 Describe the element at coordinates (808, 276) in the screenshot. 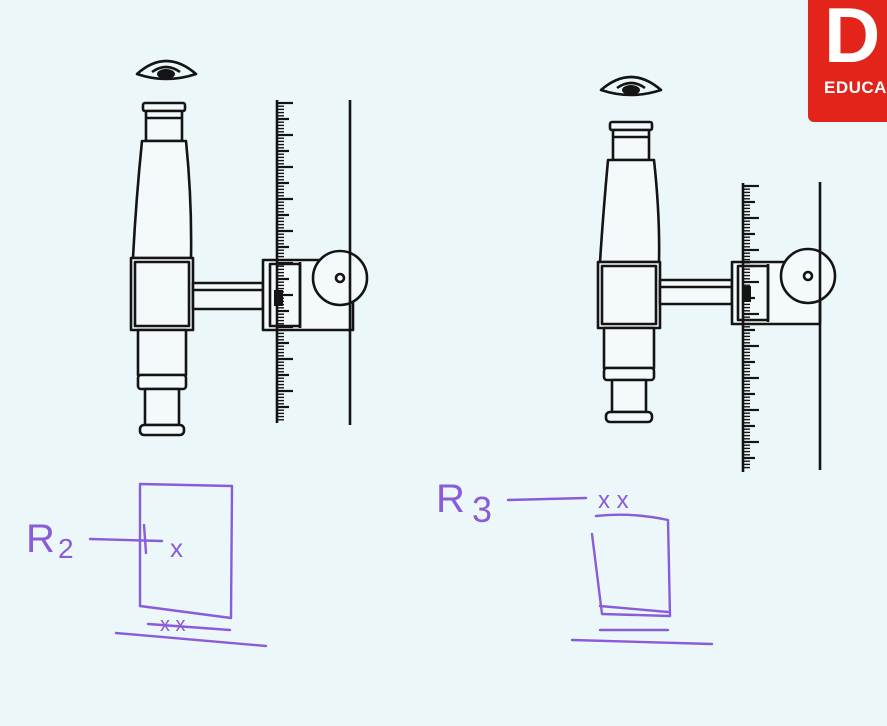

I see `right-knob` at that location.